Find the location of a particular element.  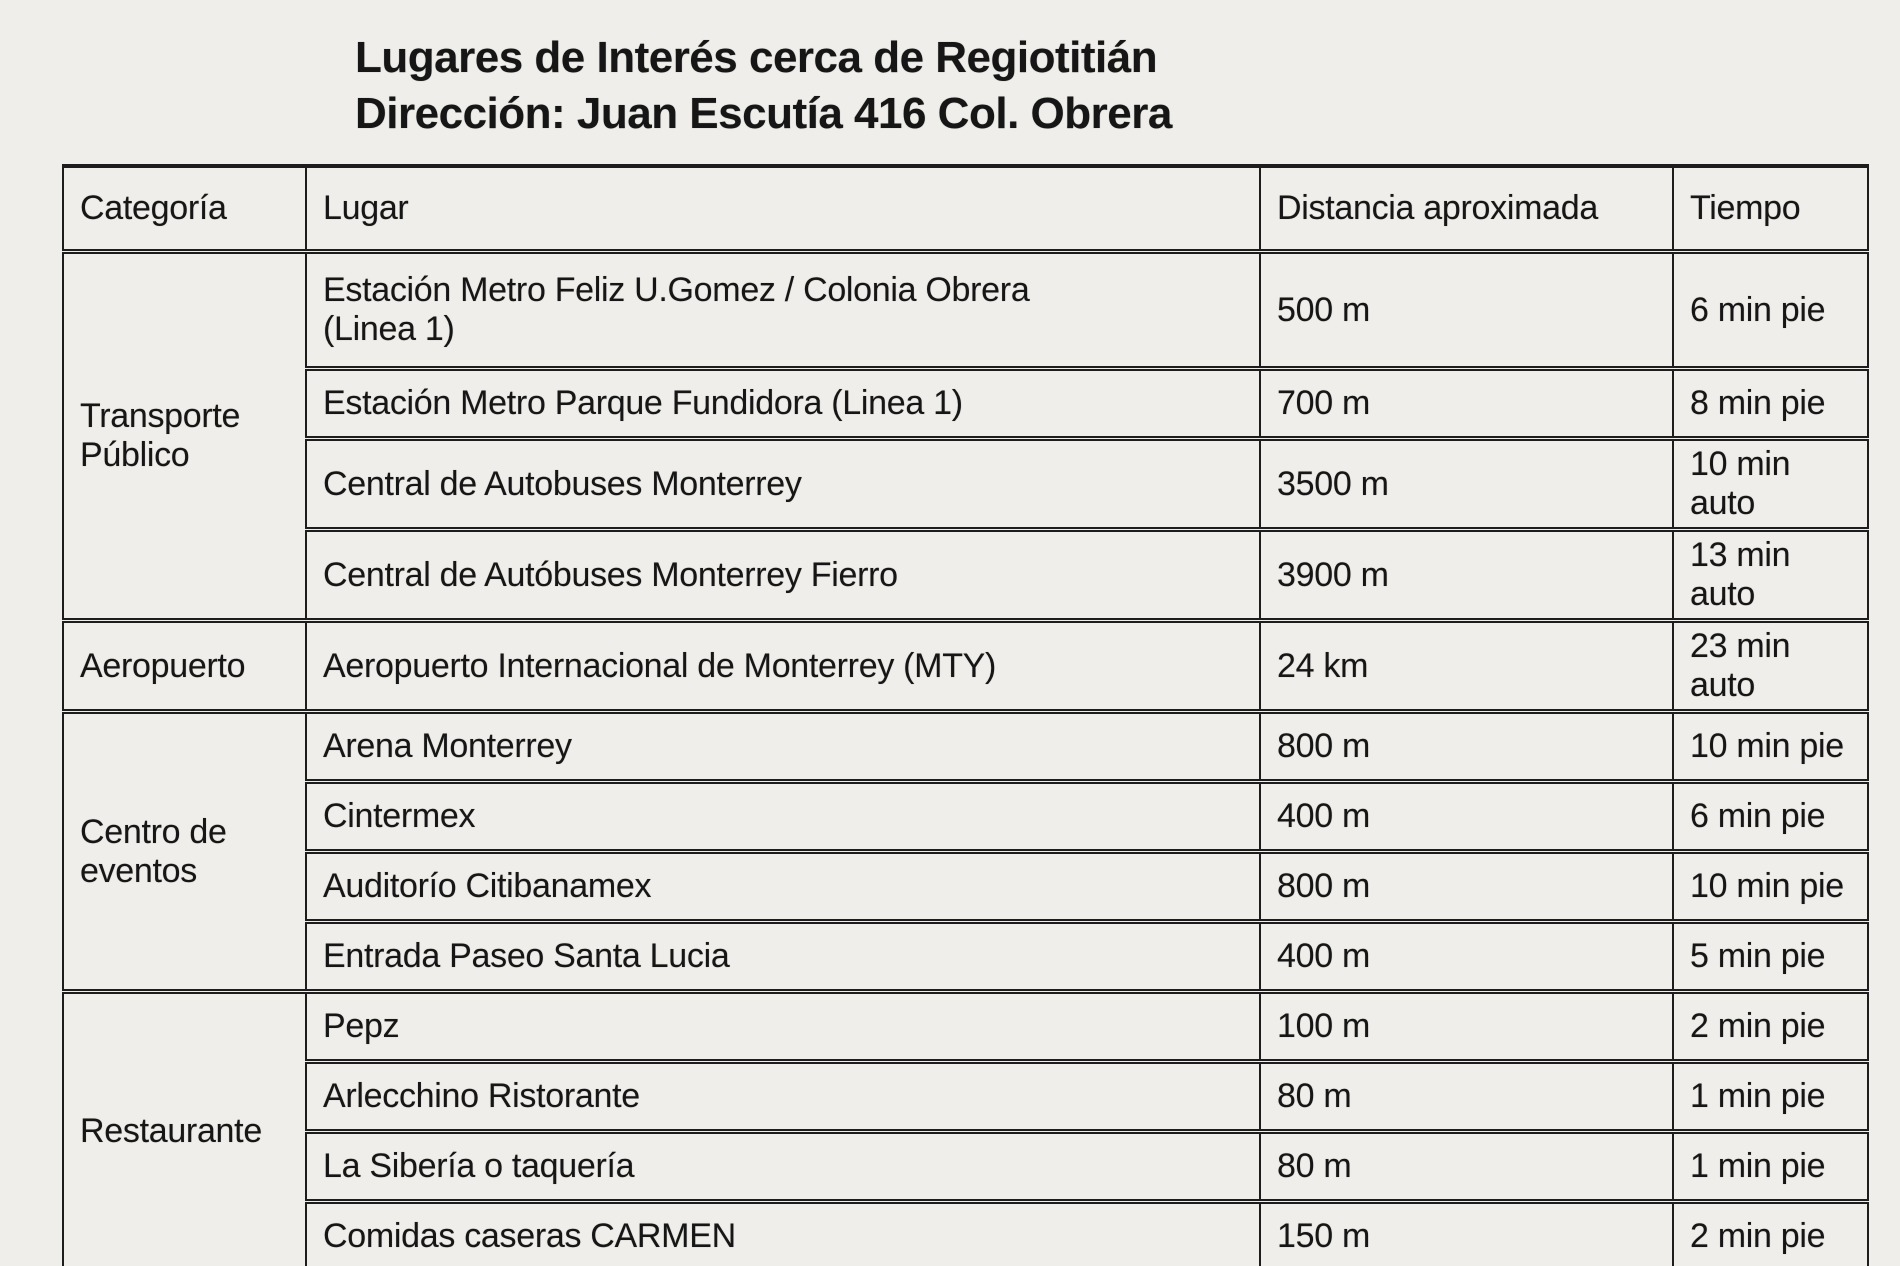

time-cell: 13 min auto is located at coordinates (1770, 575).